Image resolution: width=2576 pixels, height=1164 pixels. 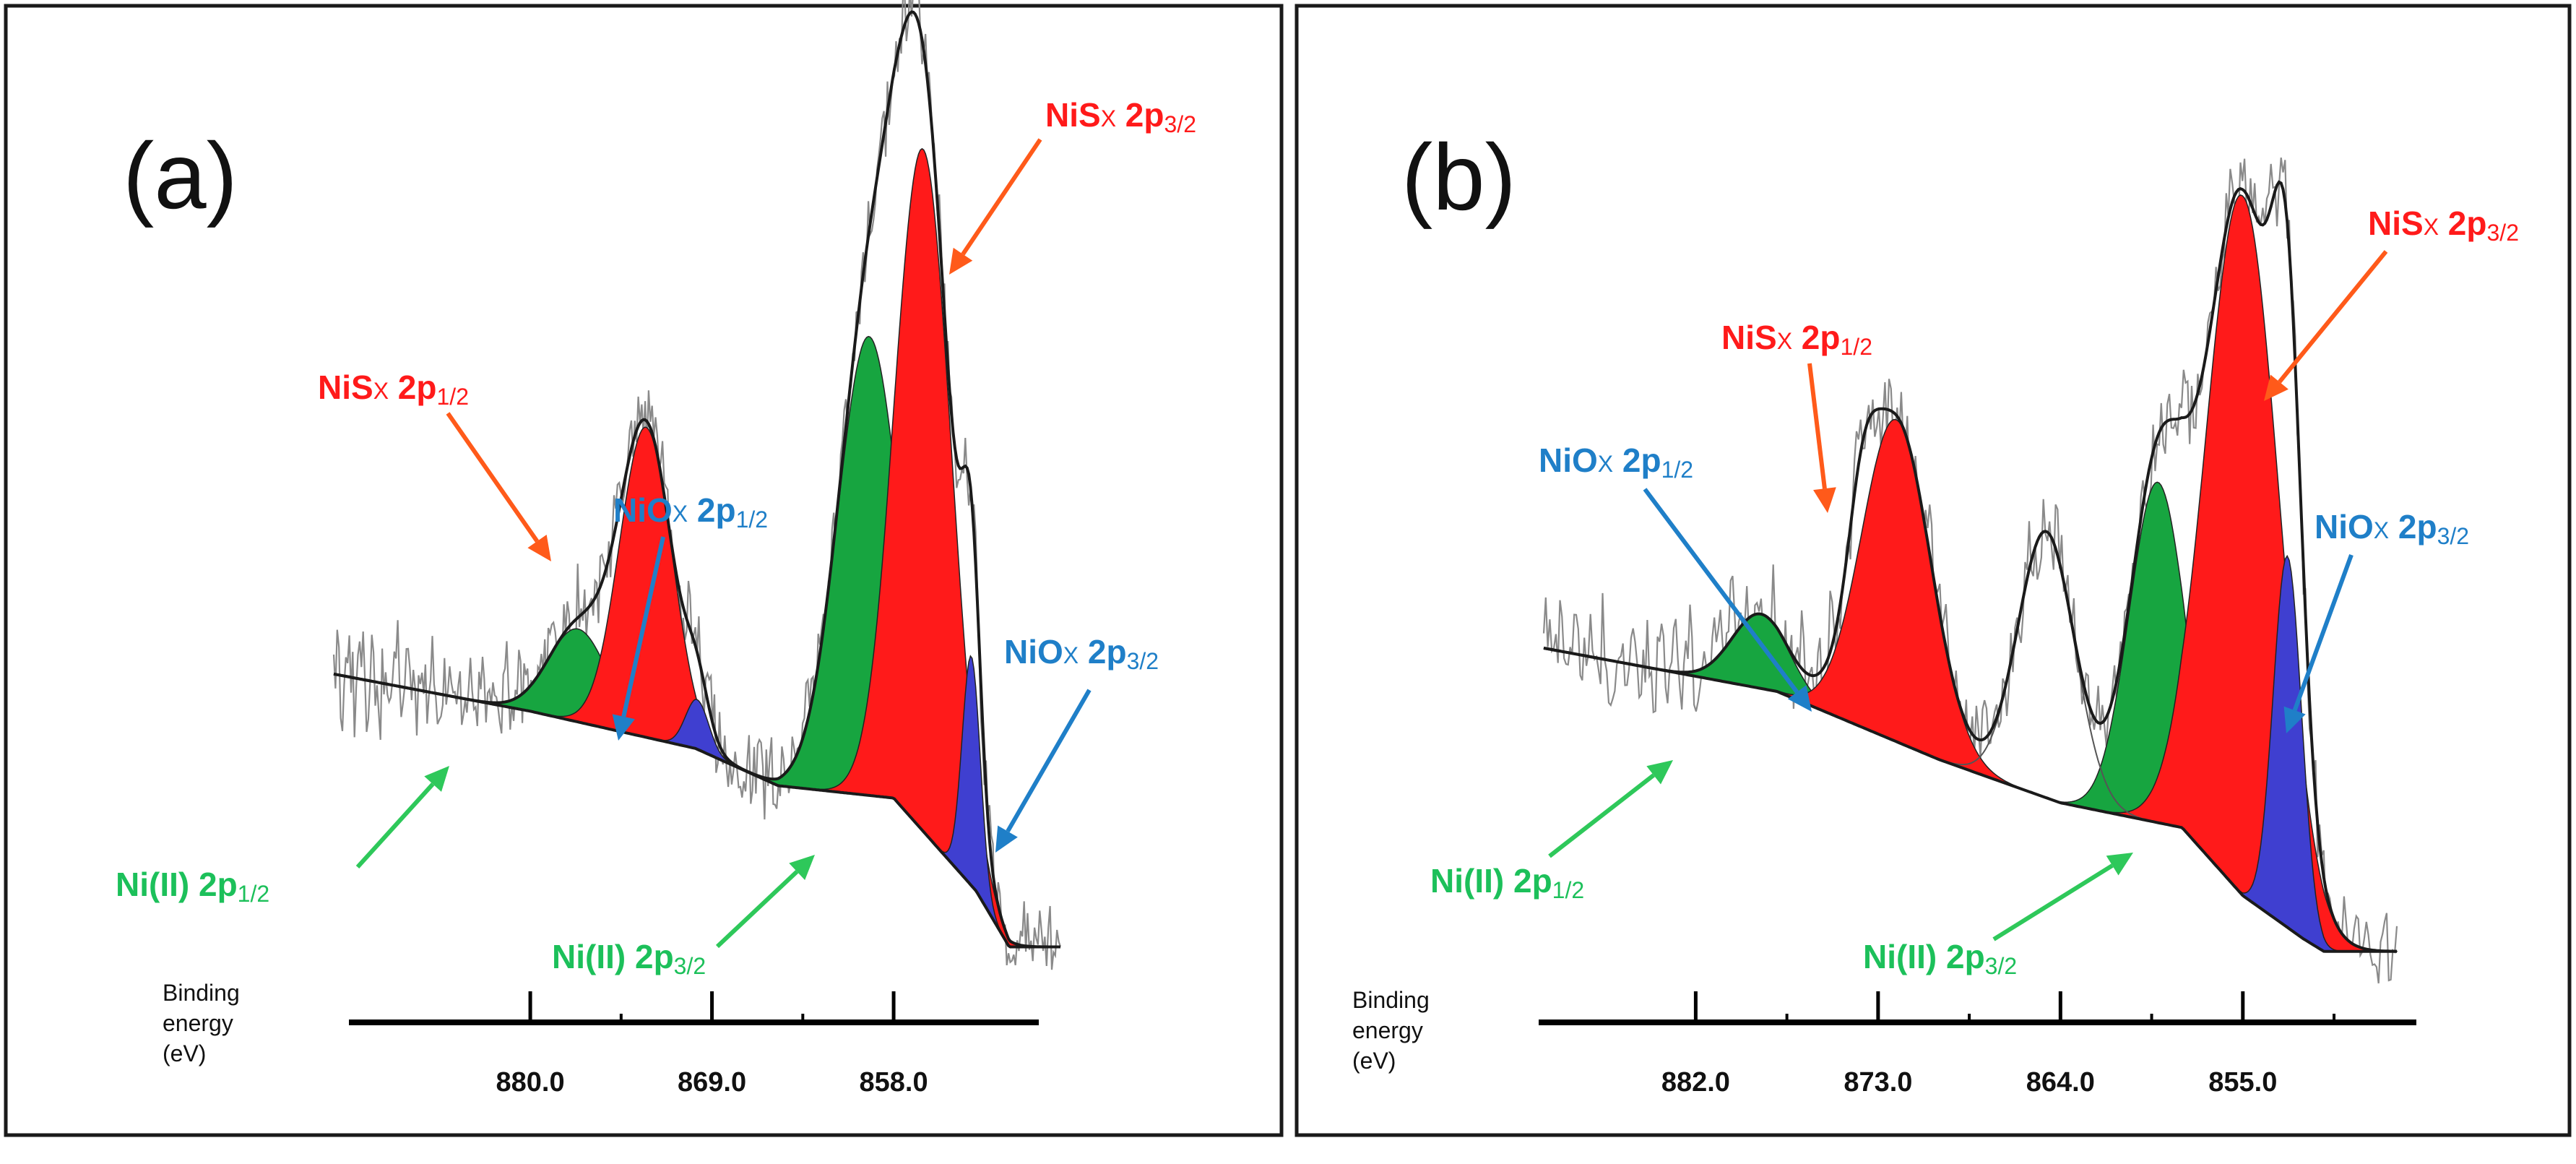 What do you see at coordinates (894, 1082) in the screenshot?
I see `x-tick-label: 858.0` at bounding box center [894, 1082].